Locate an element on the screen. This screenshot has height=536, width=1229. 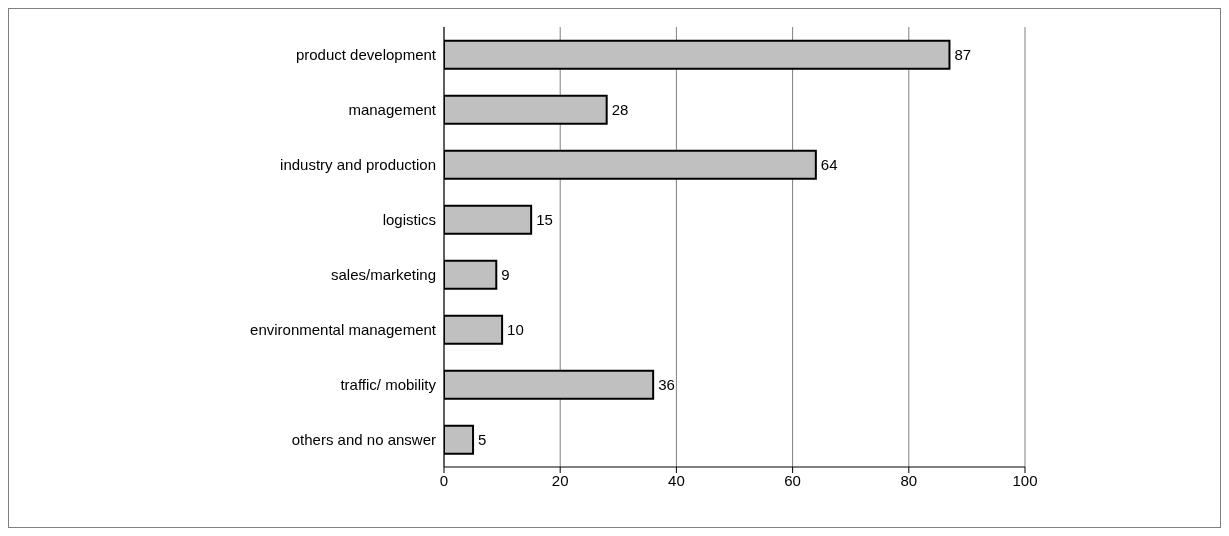
data-label: 10 is located at coordinates (515, 330).